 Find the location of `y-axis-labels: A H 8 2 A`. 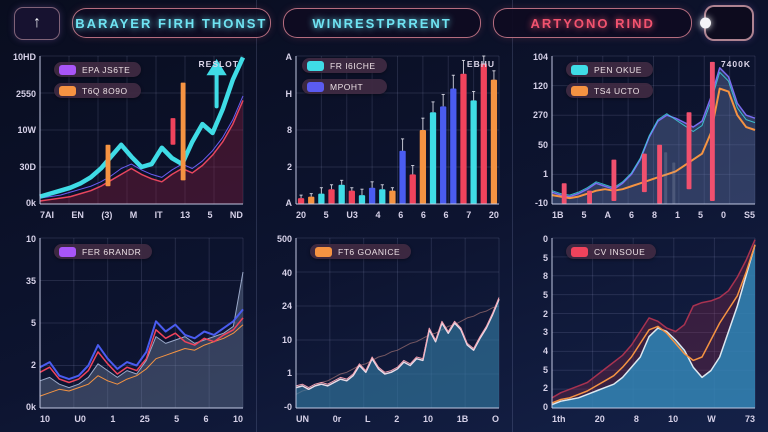

y-axis-labels: A H 8 2 A is located at coordinates (275, 130).